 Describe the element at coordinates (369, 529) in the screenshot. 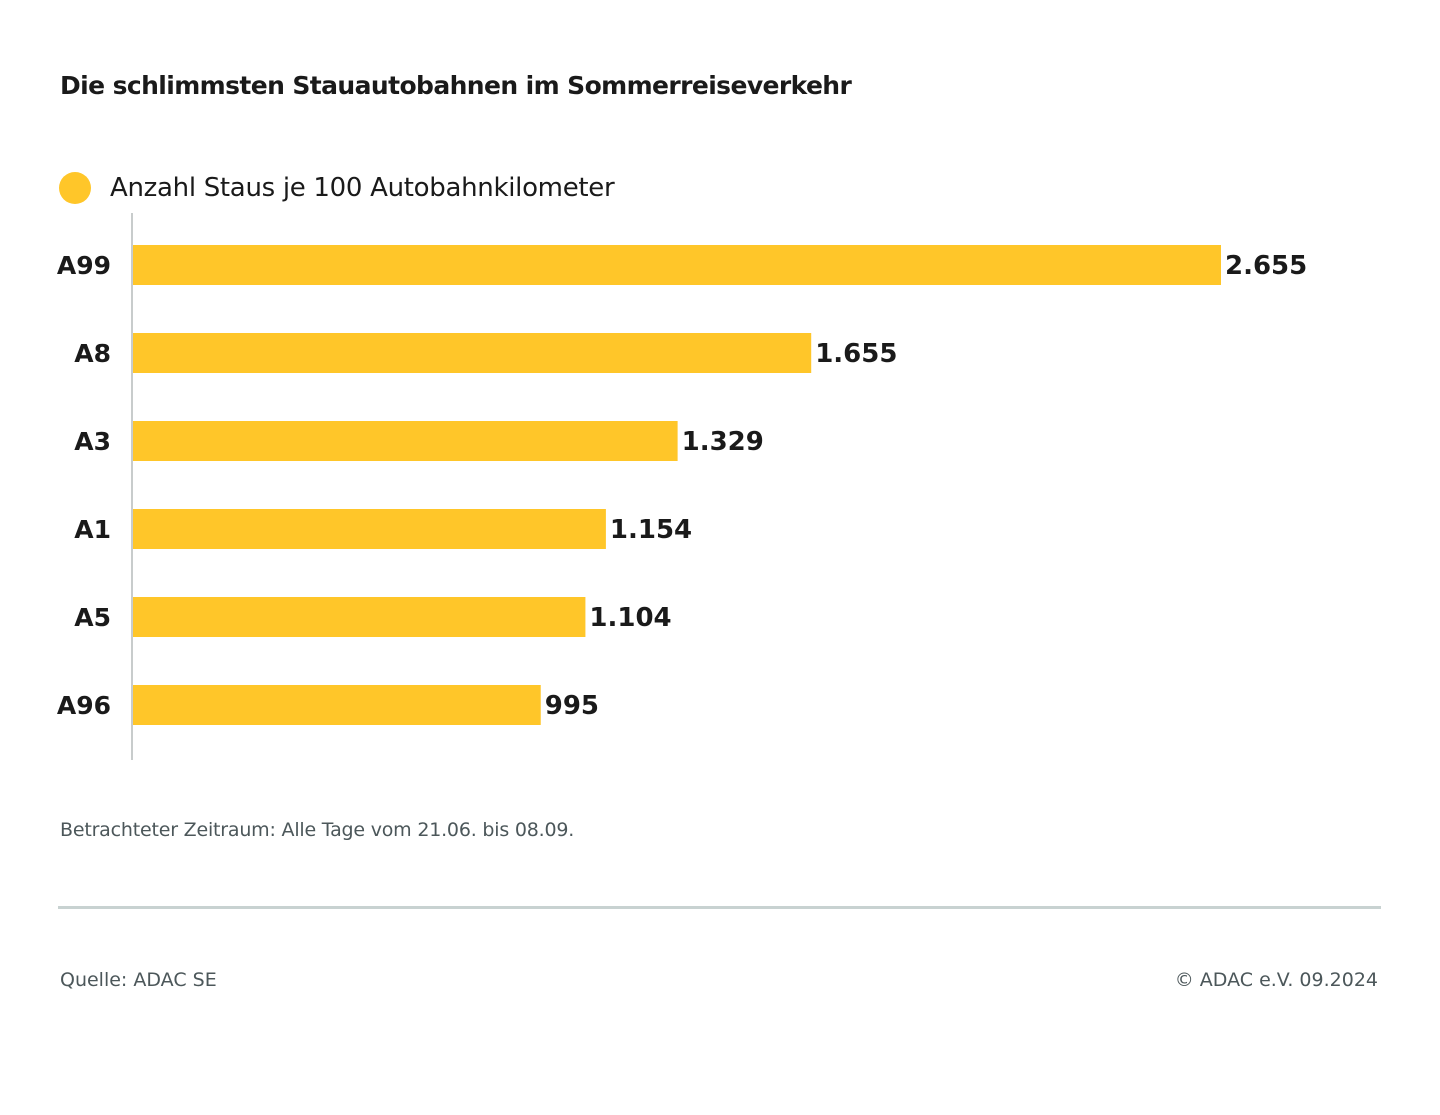

I see `bar-A1` at that location.